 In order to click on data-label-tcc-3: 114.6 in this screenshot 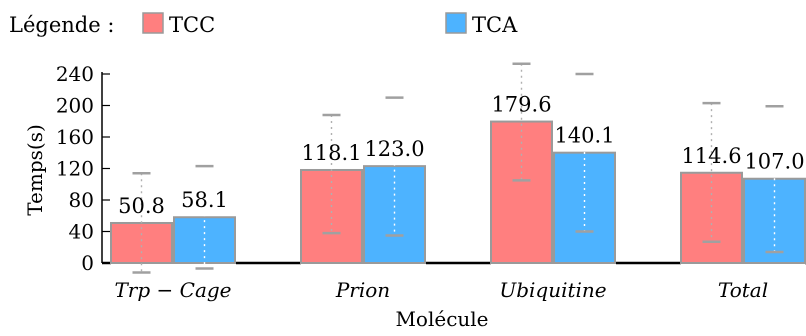, I will do `click(711, 156)`.